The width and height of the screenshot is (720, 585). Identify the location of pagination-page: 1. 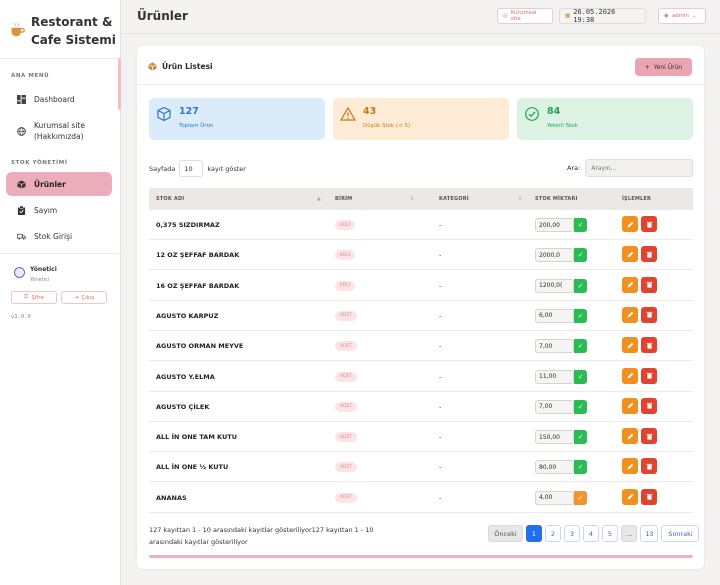
(534, 533).